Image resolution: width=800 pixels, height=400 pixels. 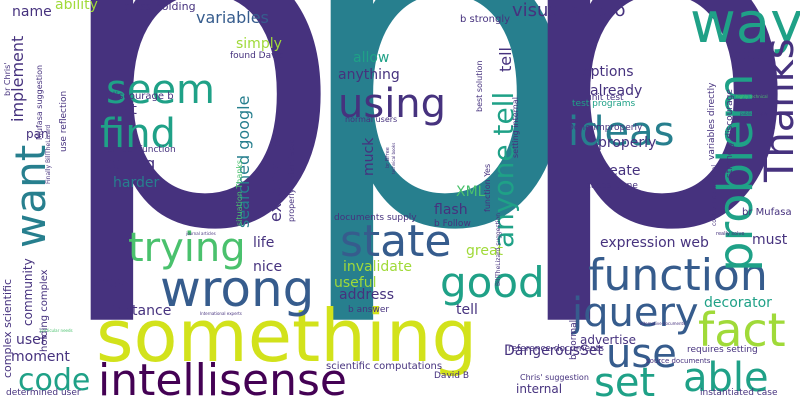 I want to click on word-community: community, so click(x=28, y=292).